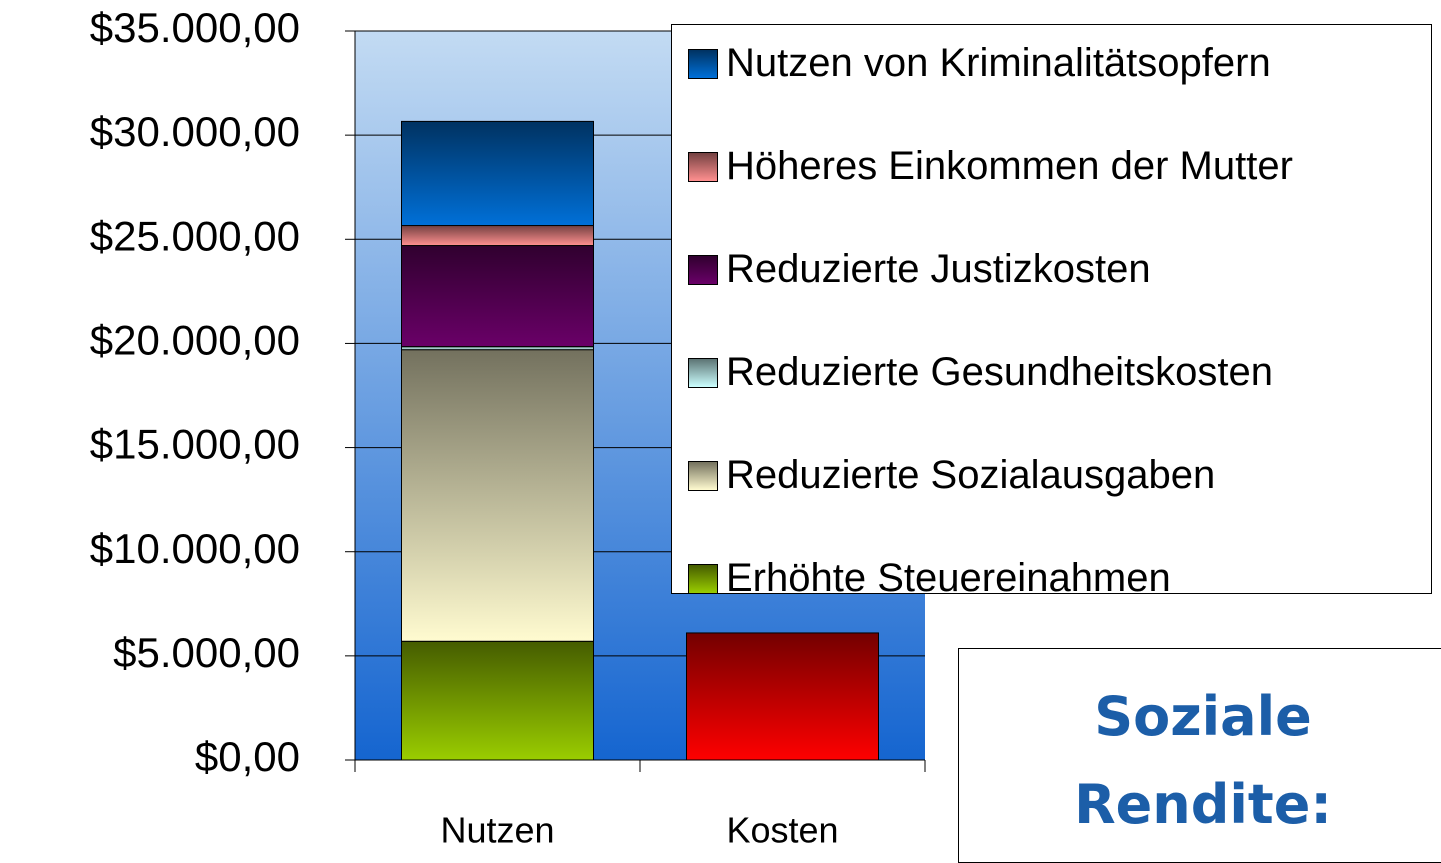  Describe the element at coordinates (497, 830) in the screenshot. I see `x-tick-label: Nutzen` at that location.